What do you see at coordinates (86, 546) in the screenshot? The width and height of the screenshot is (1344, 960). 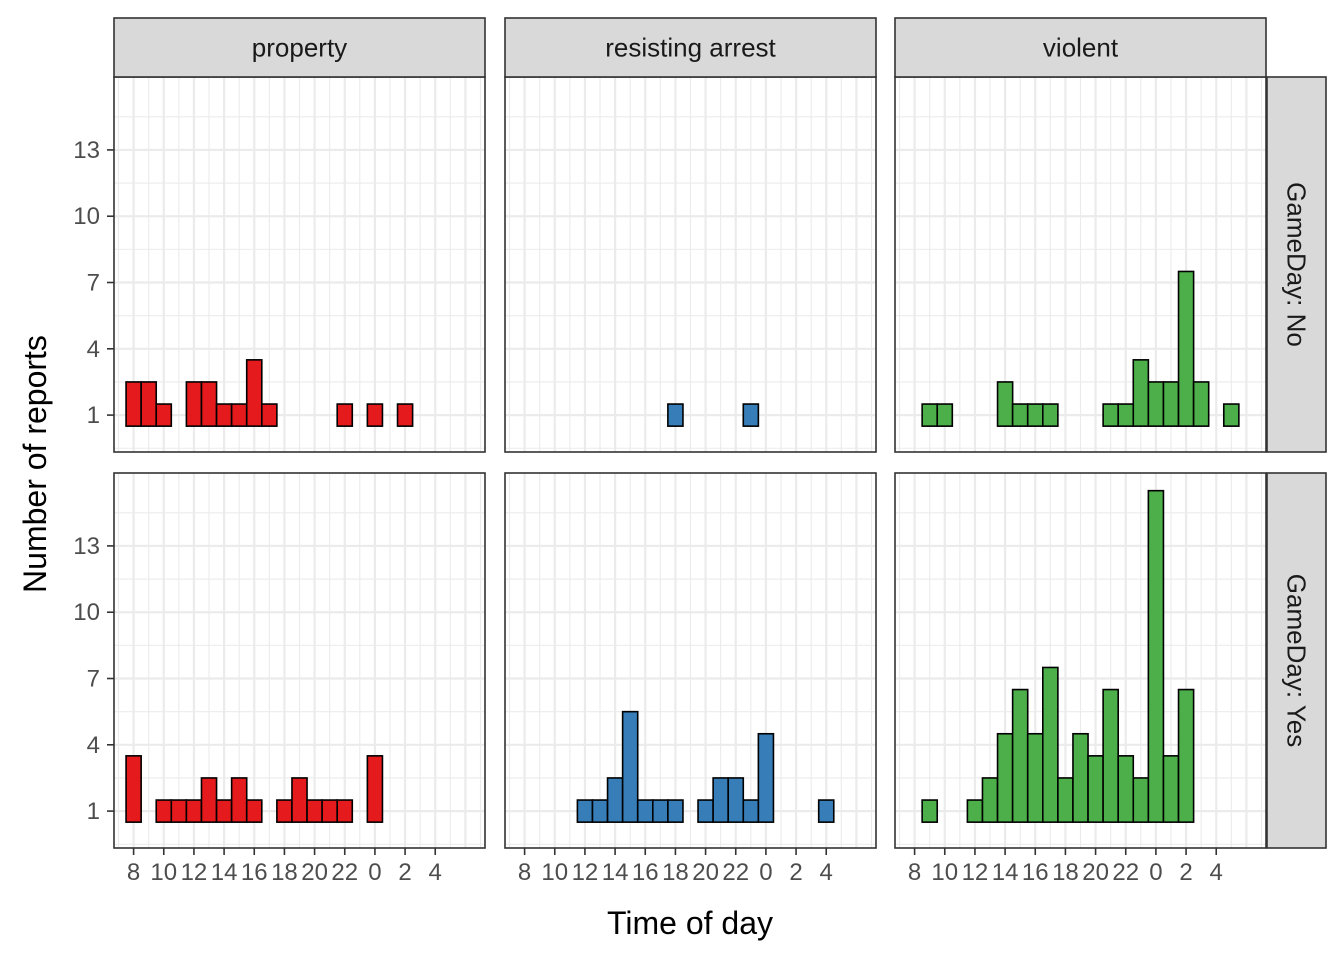 I see `y-tick-label: 13` at bounding box center [86, 546].